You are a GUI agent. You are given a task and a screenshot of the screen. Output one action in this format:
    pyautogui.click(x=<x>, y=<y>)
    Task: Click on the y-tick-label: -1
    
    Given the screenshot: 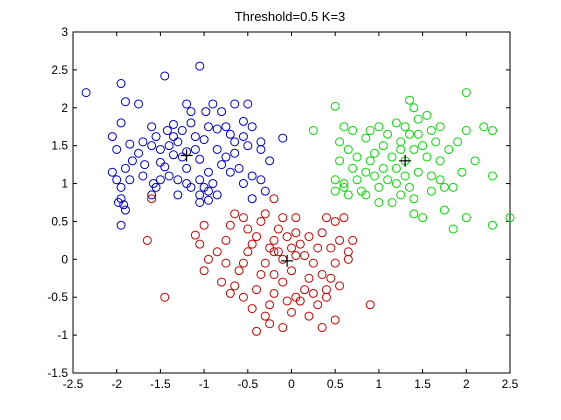 What is the action you would take?
    pyautogui.click(x=62, y=335)
    